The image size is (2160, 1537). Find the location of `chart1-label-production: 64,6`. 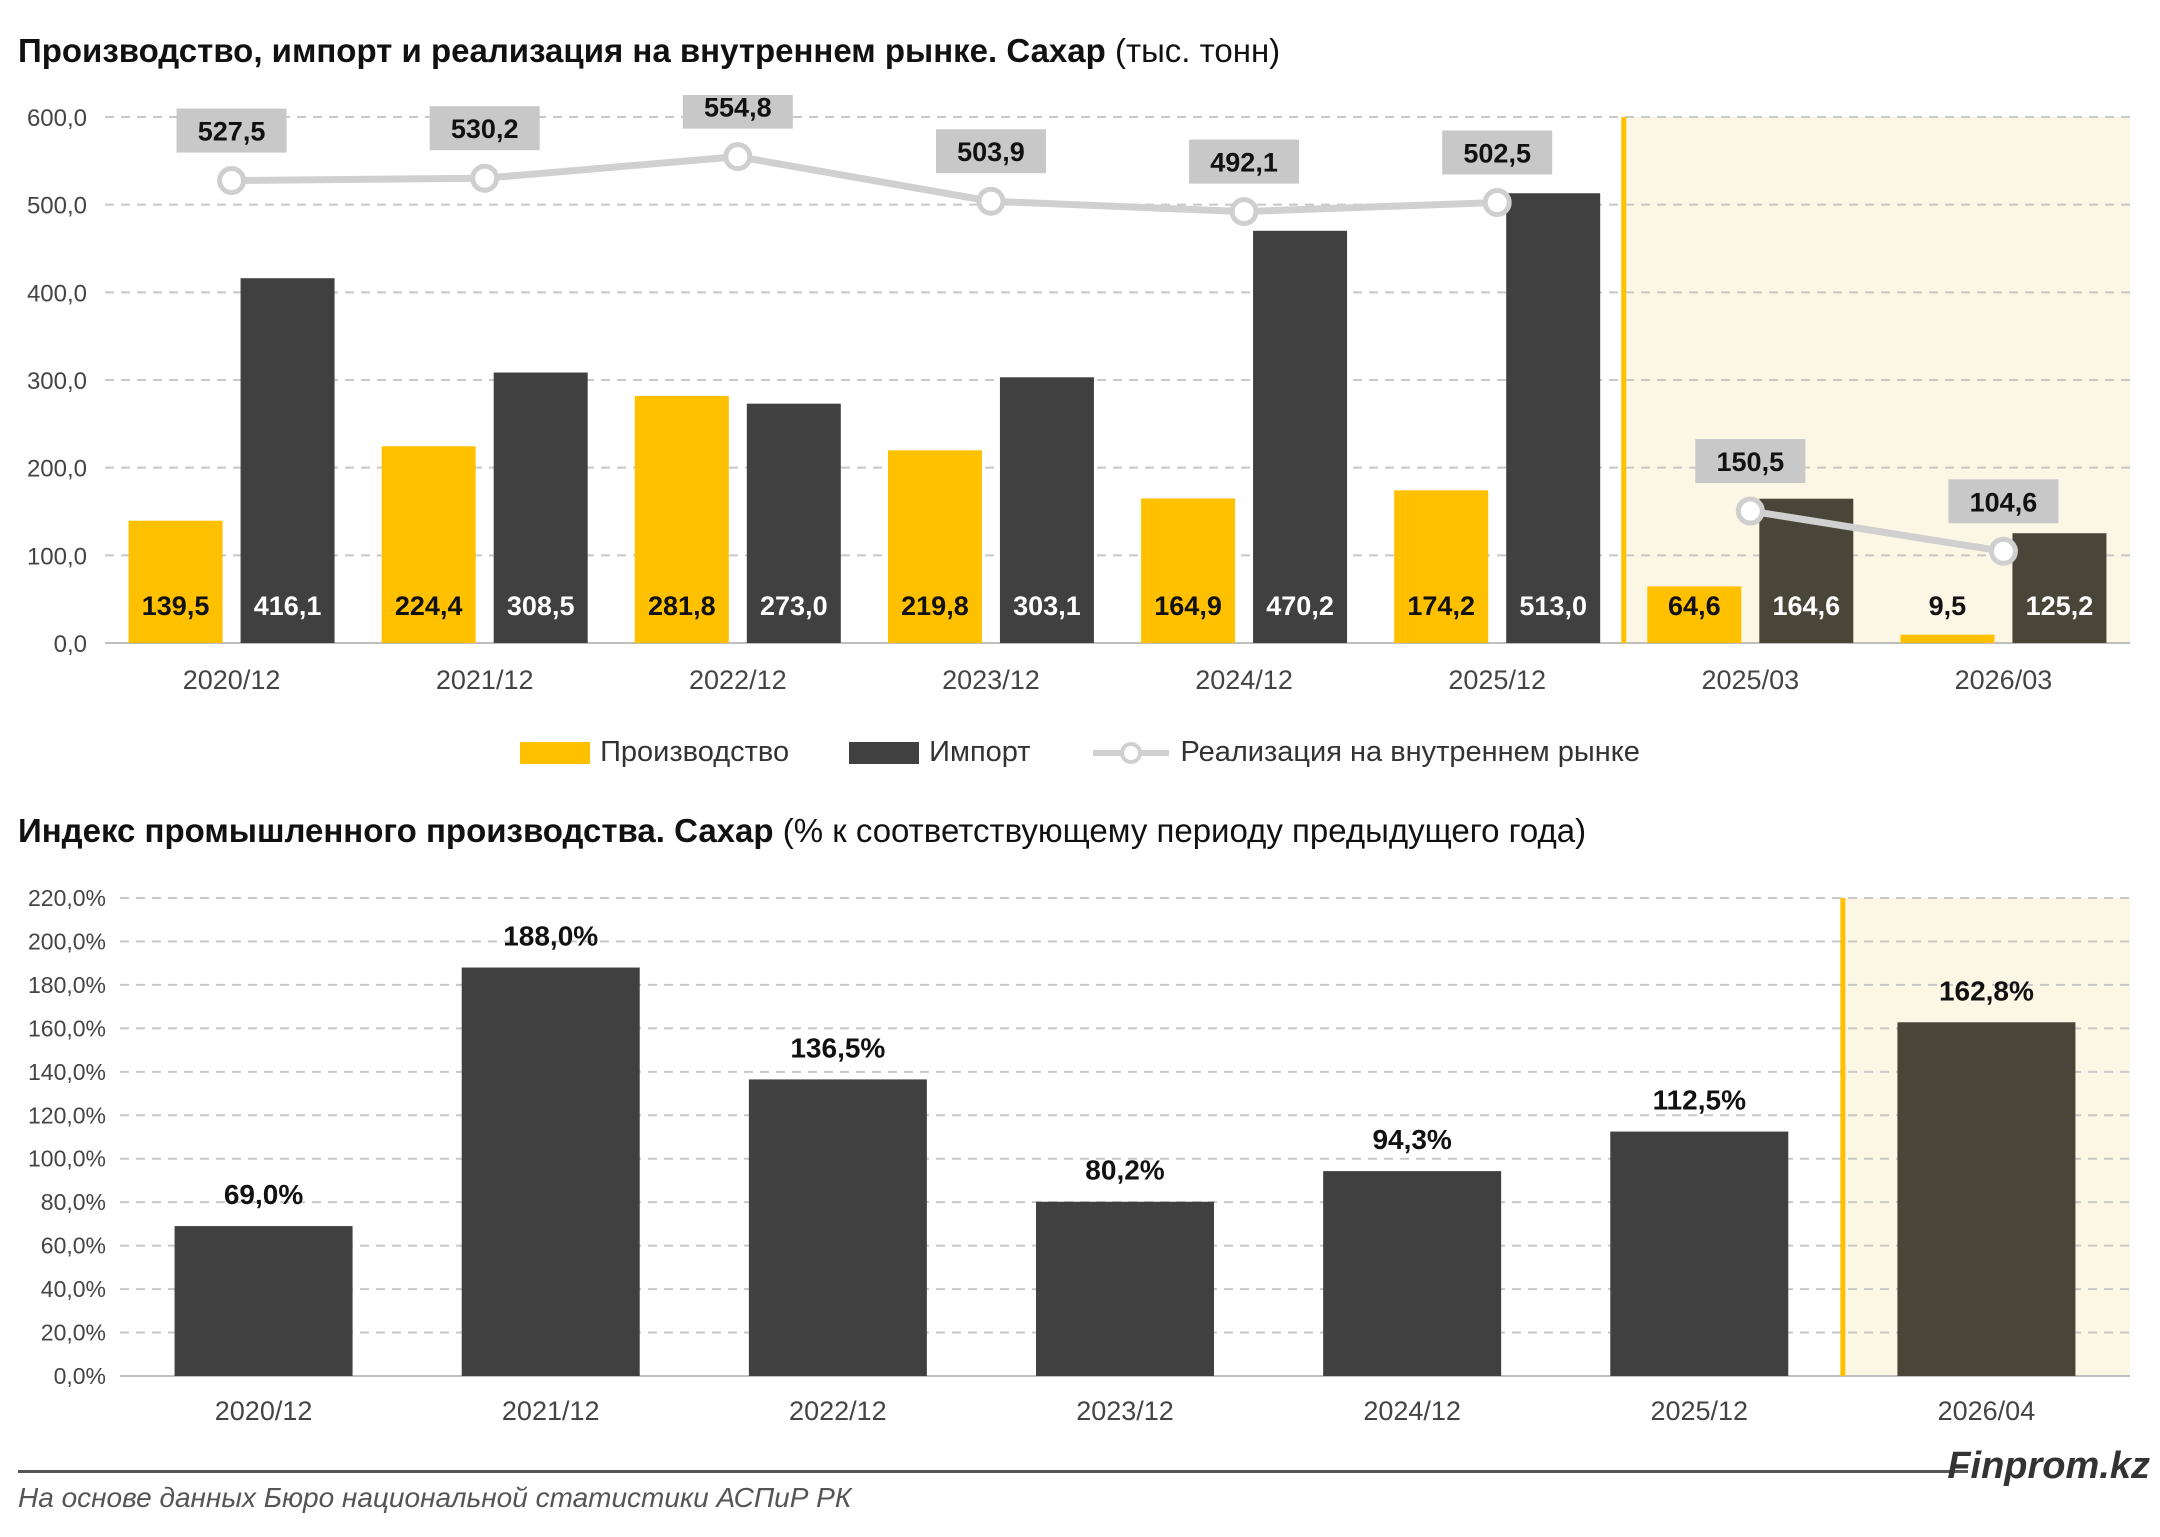

chart1-label-production: 64,6 is located at coordinates (1694, 606).